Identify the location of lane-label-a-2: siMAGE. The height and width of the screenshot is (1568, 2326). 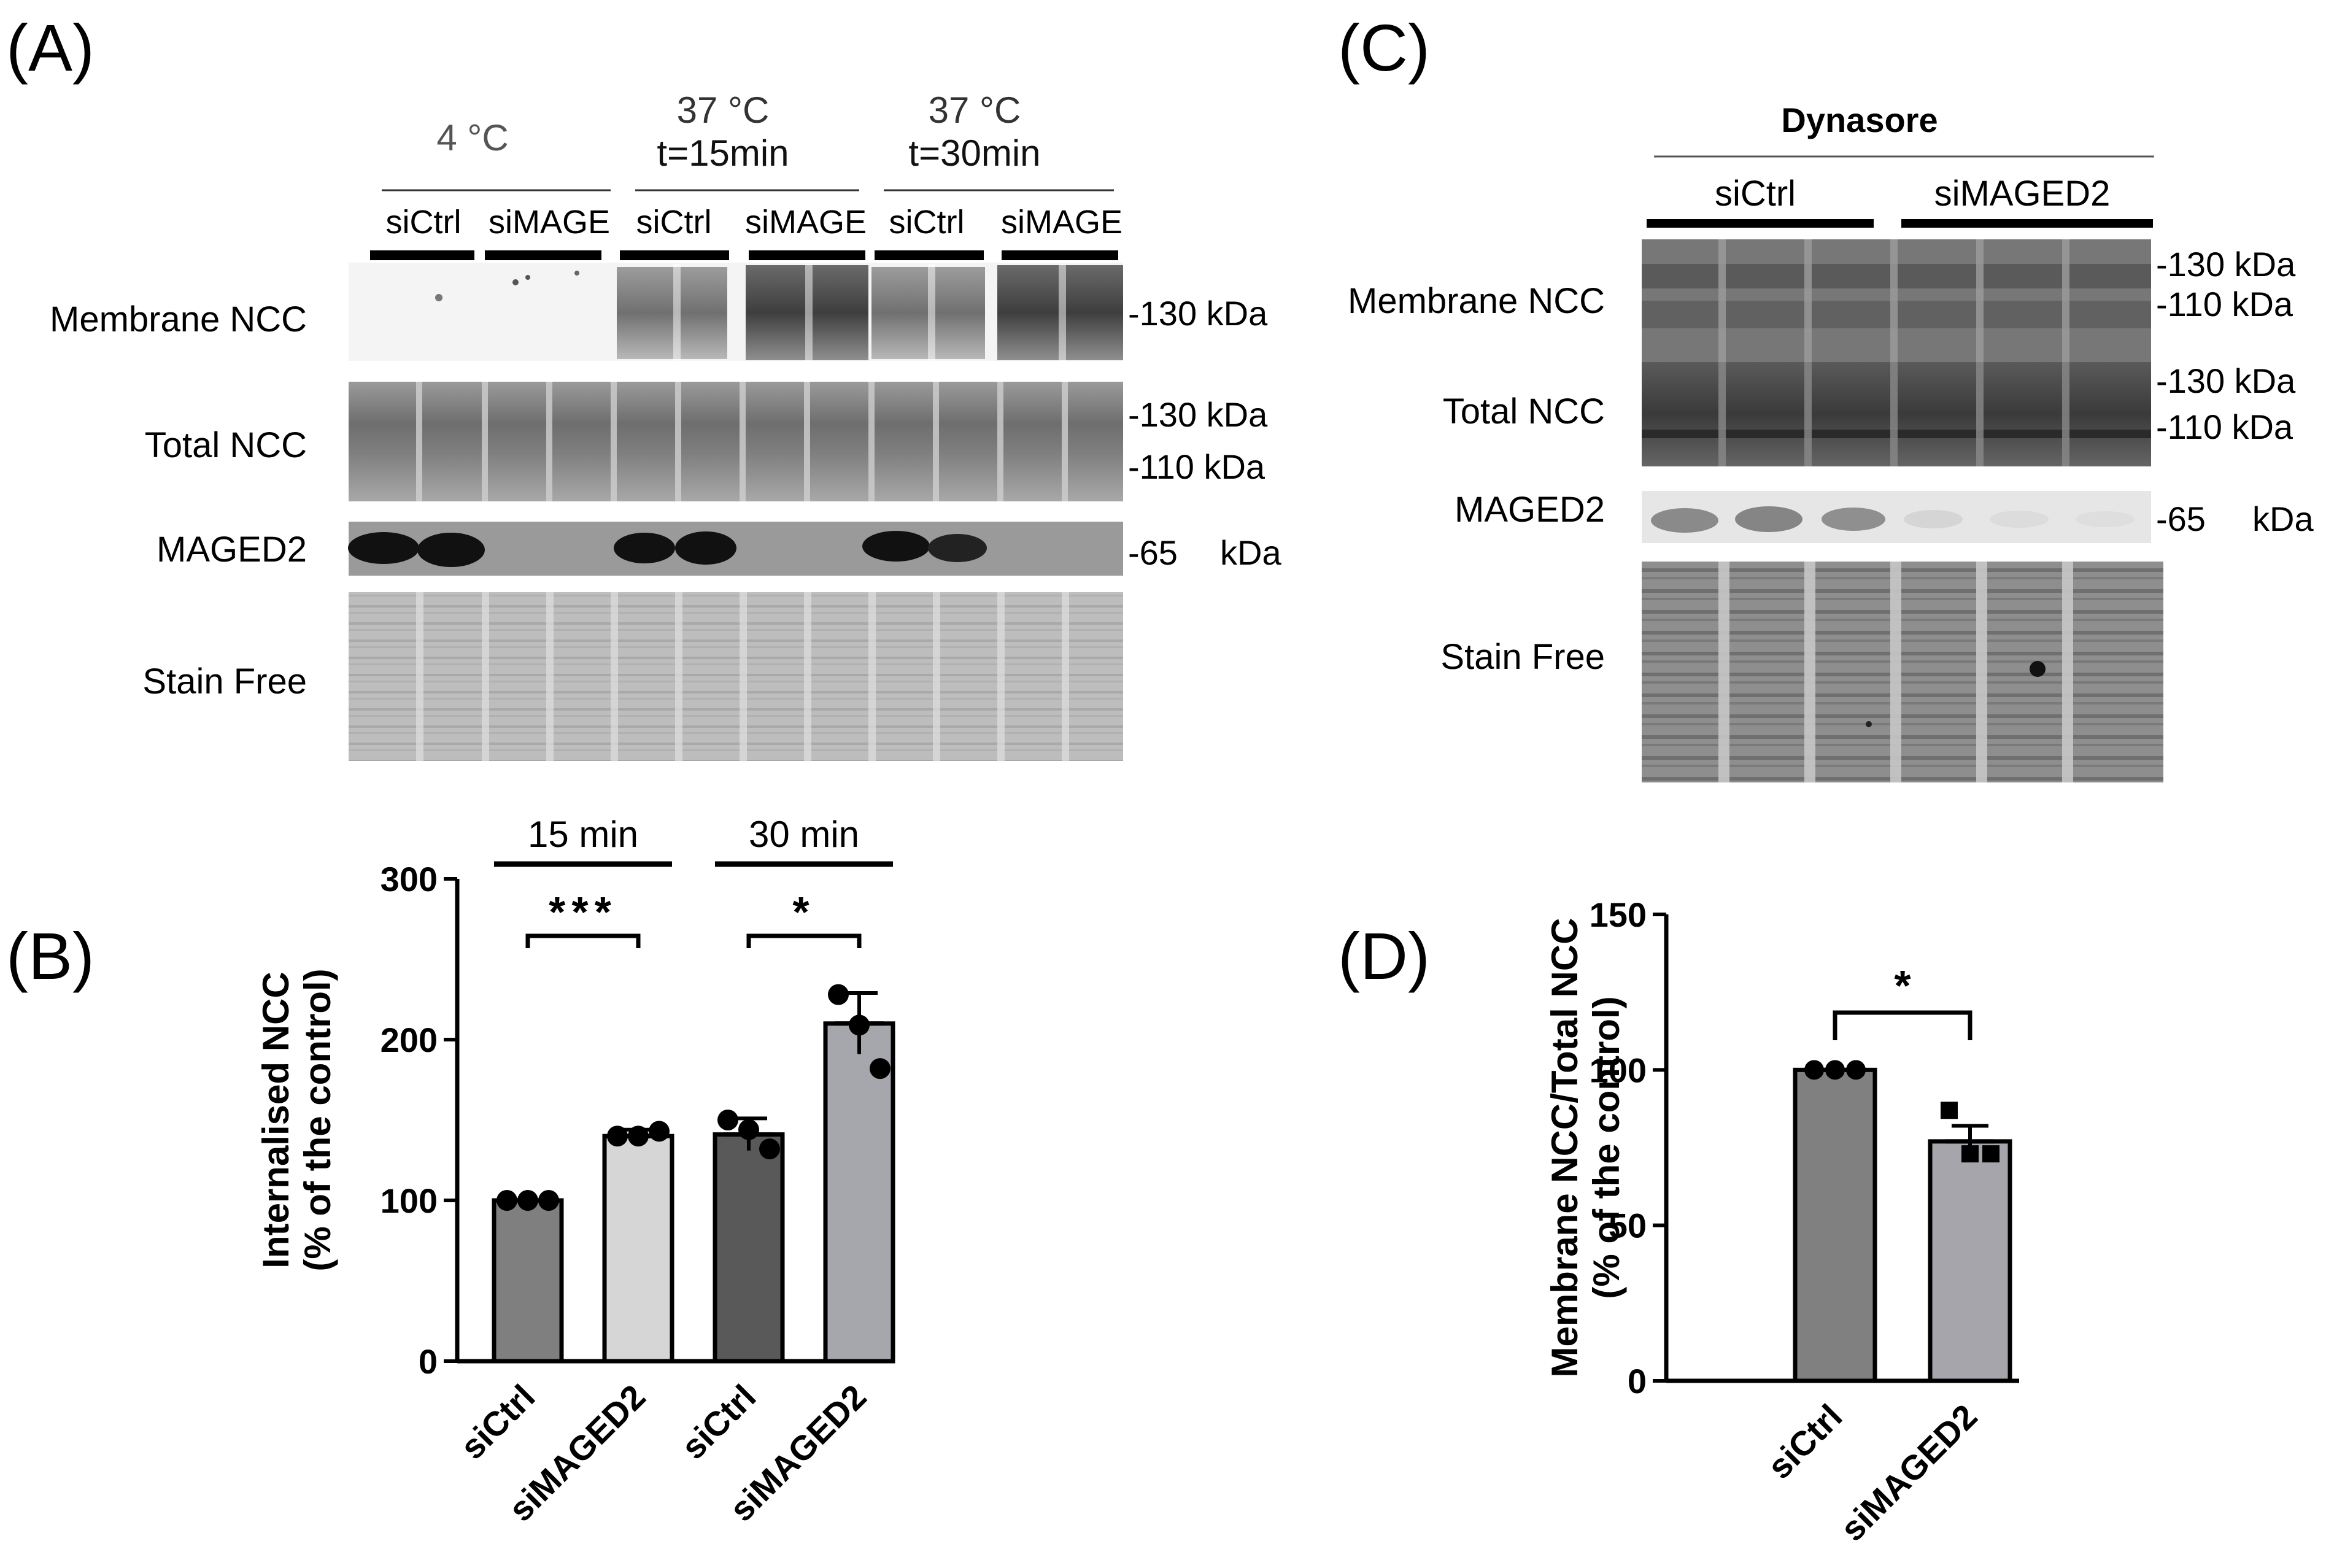
(549, 223).